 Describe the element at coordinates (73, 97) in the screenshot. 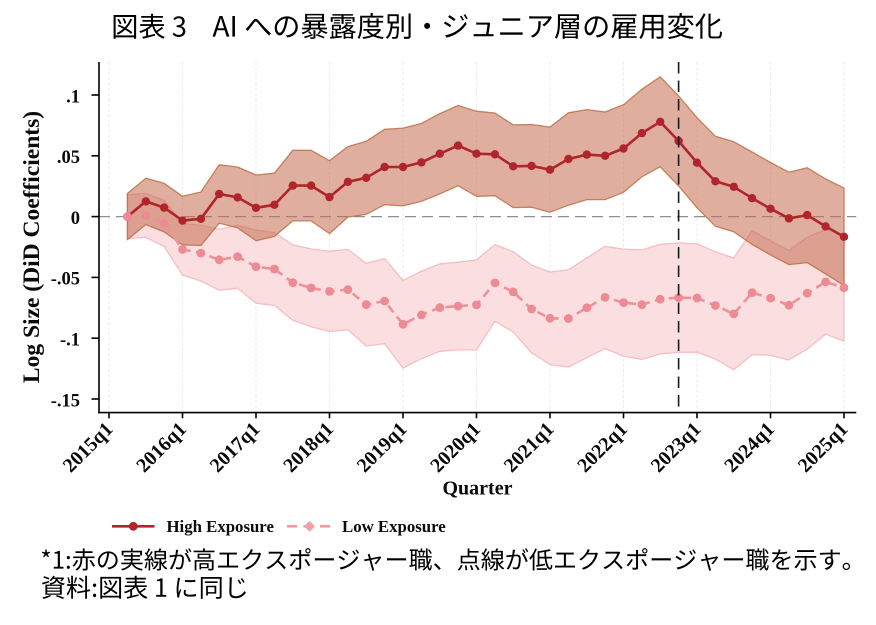

I see `svg-text: .1` at that location.